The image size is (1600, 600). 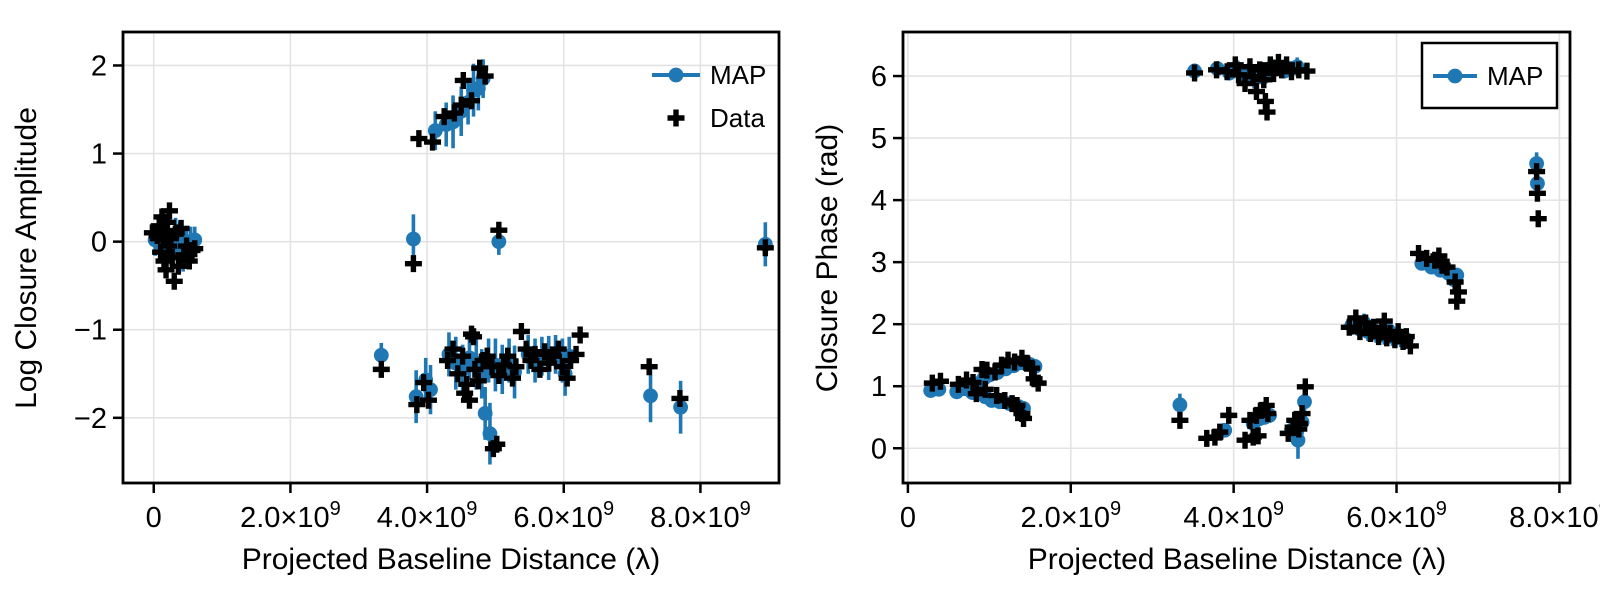 What do you see at coordinates (26, 258) in the screenshot?
I see `left-plot-y-axis-title: Log Closure Amplitude` at bounding box center [26, 258].